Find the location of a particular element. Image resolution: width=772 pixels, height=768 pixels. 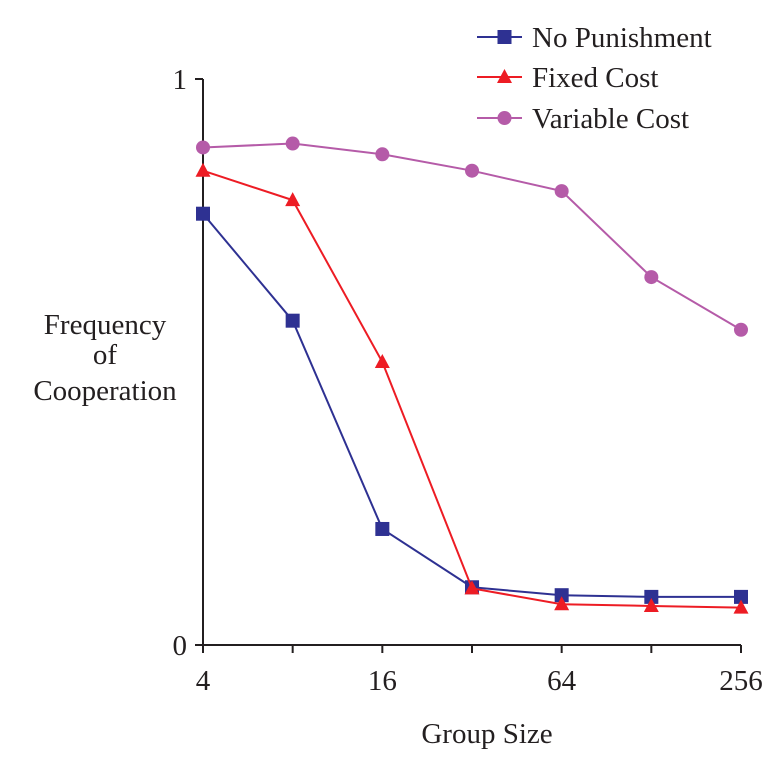

x-tick-label: 16 is located at coordinates (382, 681).